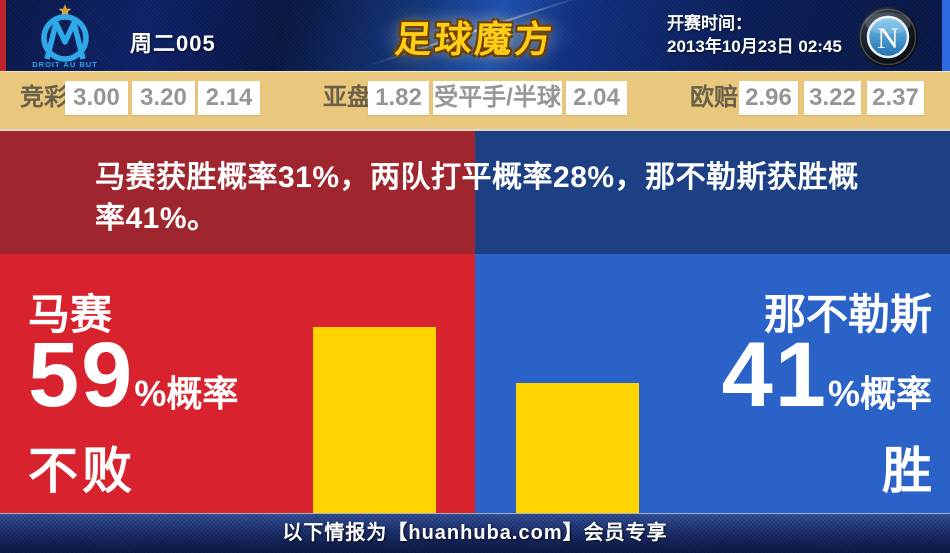 The width and height of the screenshot is (950, 553). What do you see at coordinates (879, 393) in the screenshot?
I see `away-prob-suffix: %概率` at bounding box center [879, 393].